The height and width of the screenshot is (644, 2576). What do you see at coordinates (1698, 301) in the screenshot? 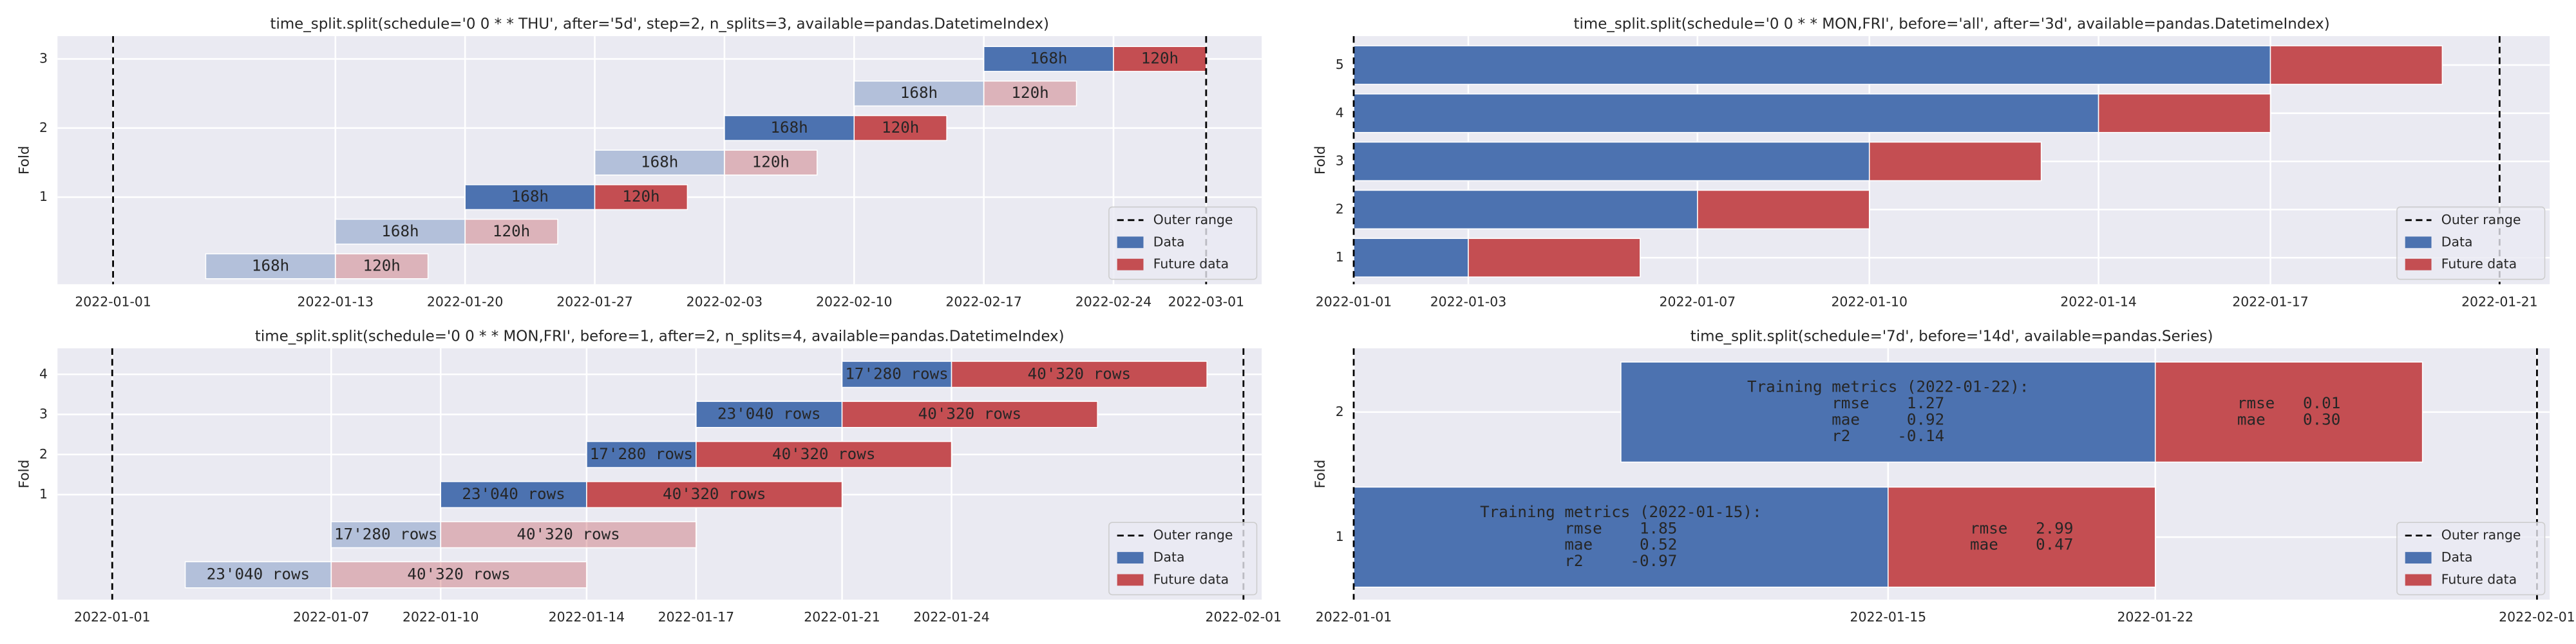
I see `x-tick-label: 2022-01-07` at bounding box center [1698, 301].